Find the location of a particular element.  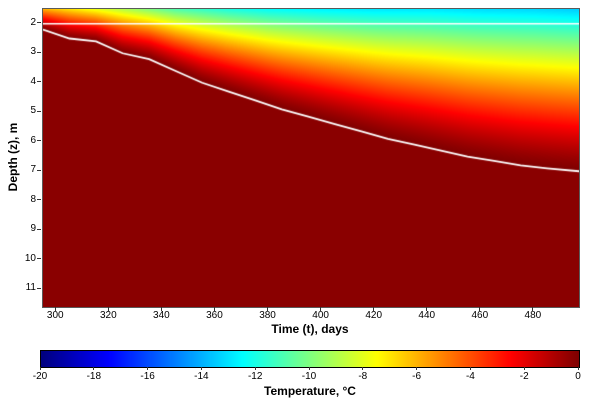

x-tick-label: 400 is located at coordinates (320, 315).